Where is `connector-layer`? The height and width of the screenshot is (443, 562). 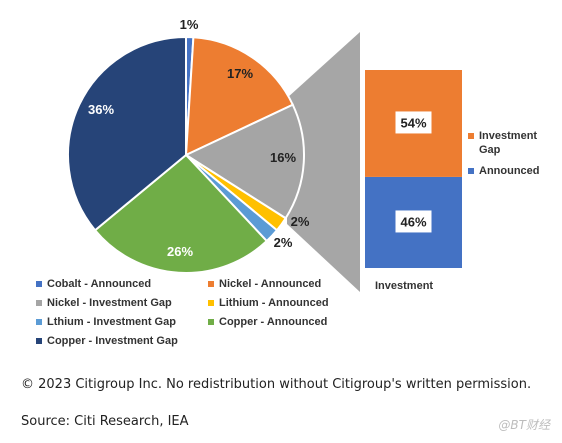
connector-layer is located at coordinates (323, 162).